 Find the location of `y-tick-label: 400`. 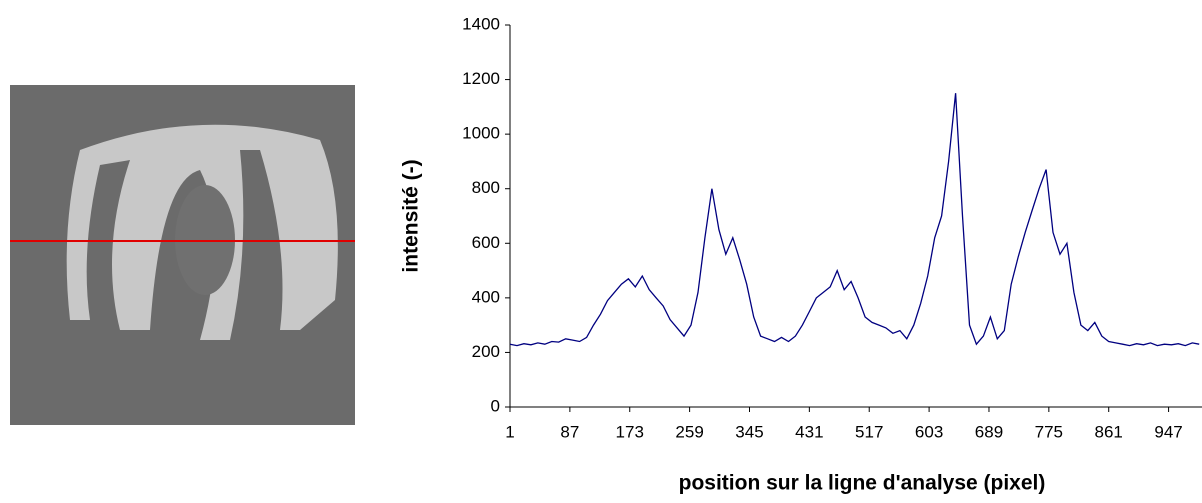

y-tick-label: 400 is located at coordinates (486, 296).